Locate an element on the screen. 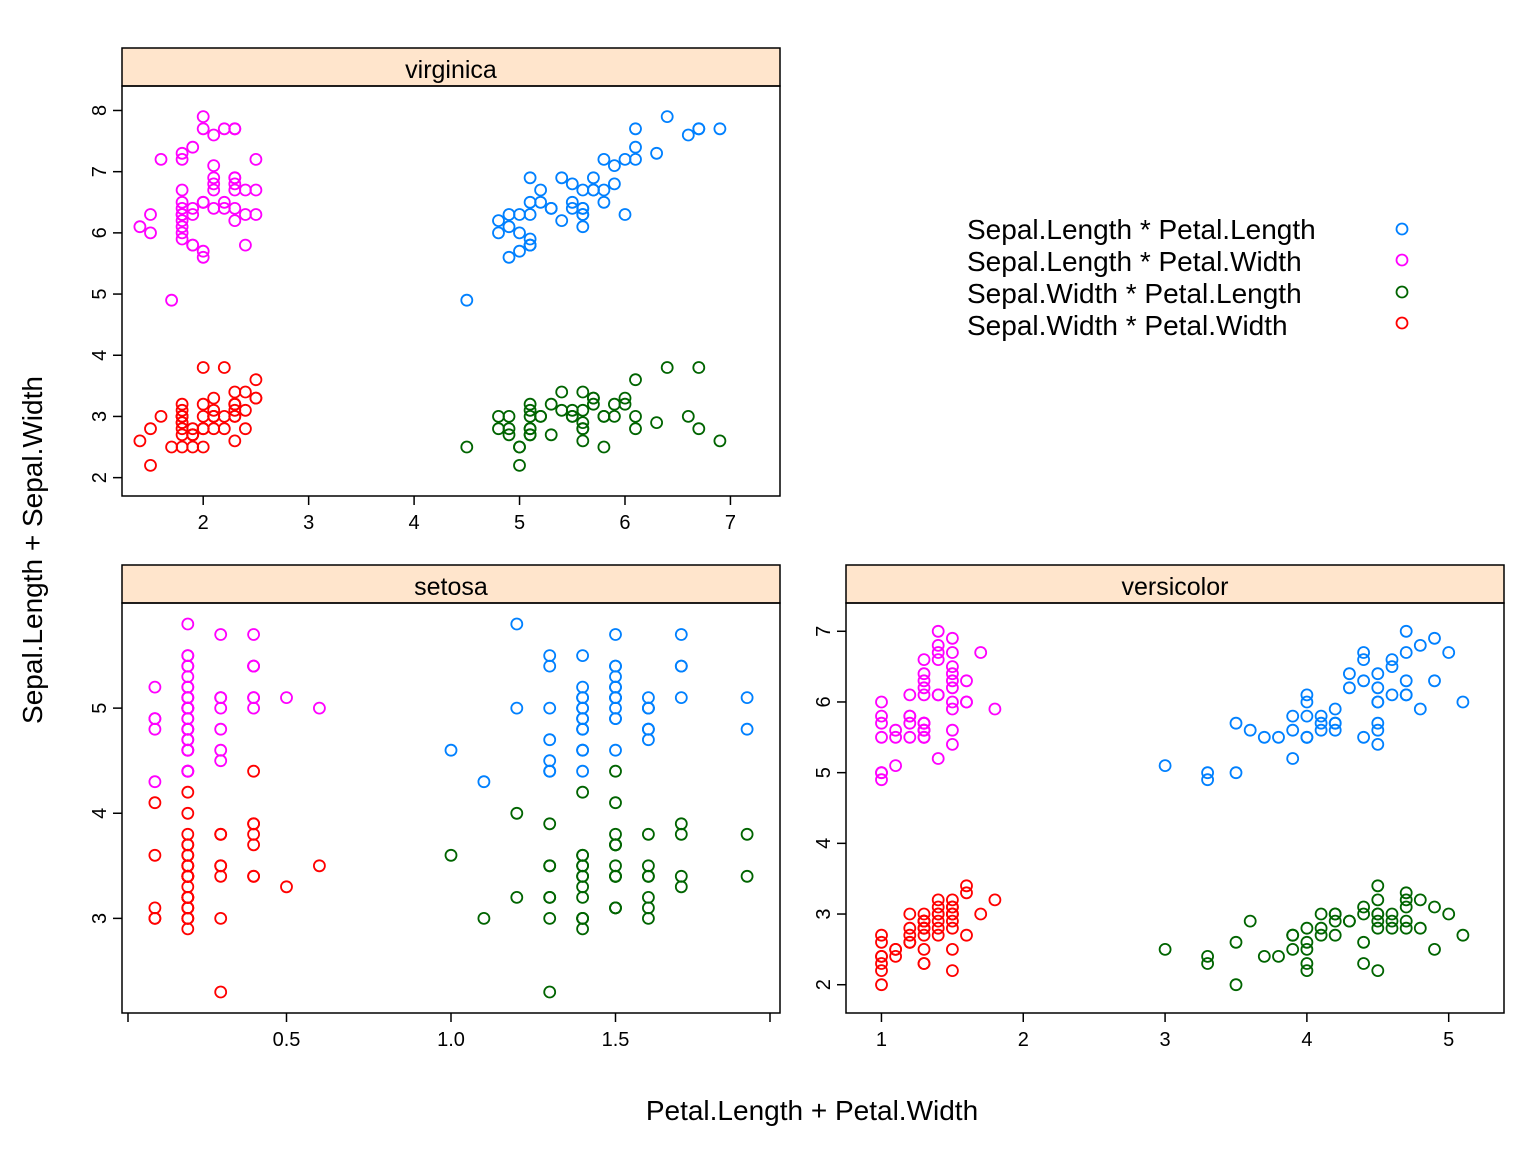 The width and height of the screenshot is (1536, 1152). y-tick-label-virginica: 5 is located at coordinates (100, 293).